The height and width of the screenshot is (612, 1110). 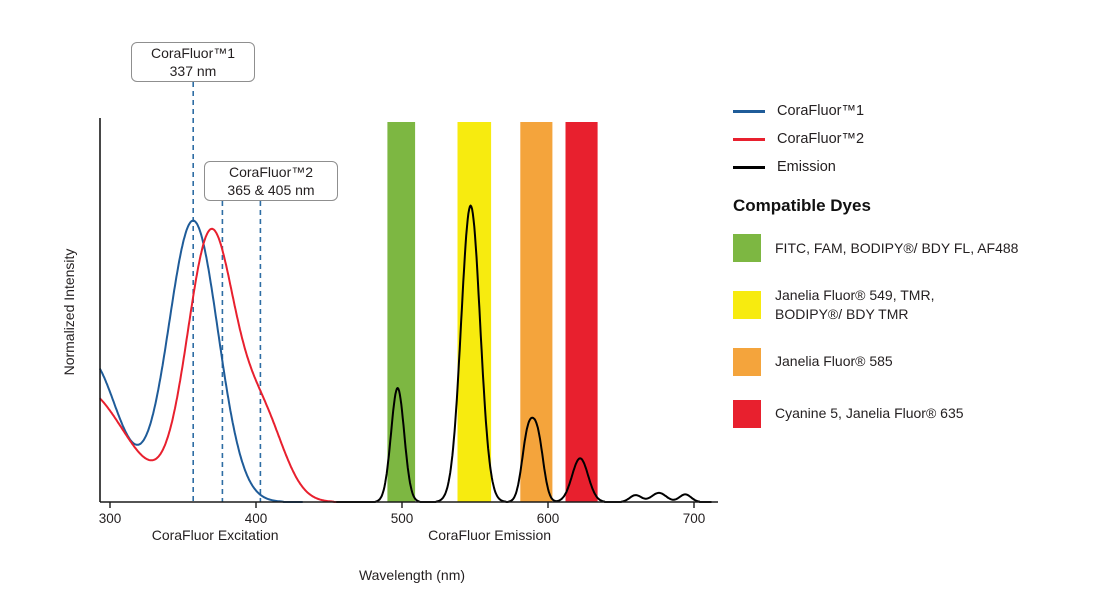 What do you see at coordinates (747, 248) in the screenshot?
I see `dye-swatch-green` at bounding box center [747, 248].